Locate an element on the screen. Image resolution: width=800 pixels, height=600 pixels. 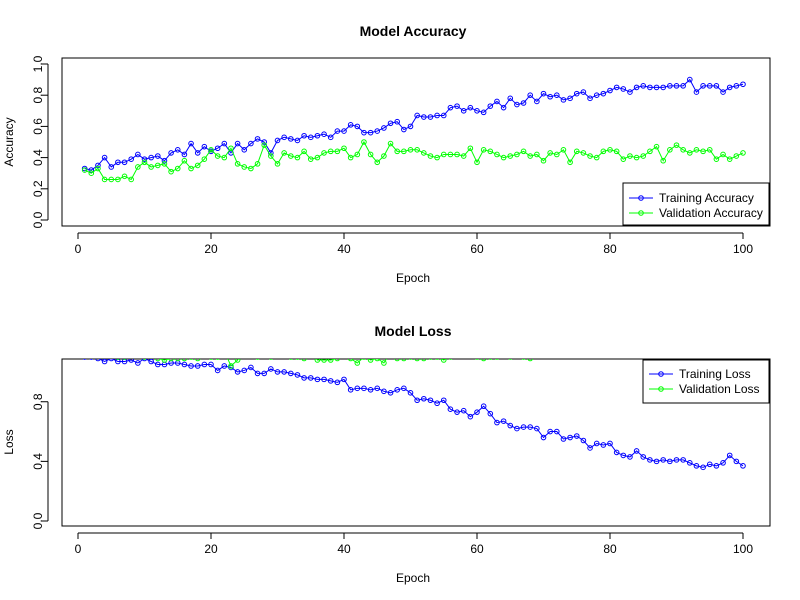
accuracy-y-tick-label-2: 0.4 is located at coordinates (38, 157).